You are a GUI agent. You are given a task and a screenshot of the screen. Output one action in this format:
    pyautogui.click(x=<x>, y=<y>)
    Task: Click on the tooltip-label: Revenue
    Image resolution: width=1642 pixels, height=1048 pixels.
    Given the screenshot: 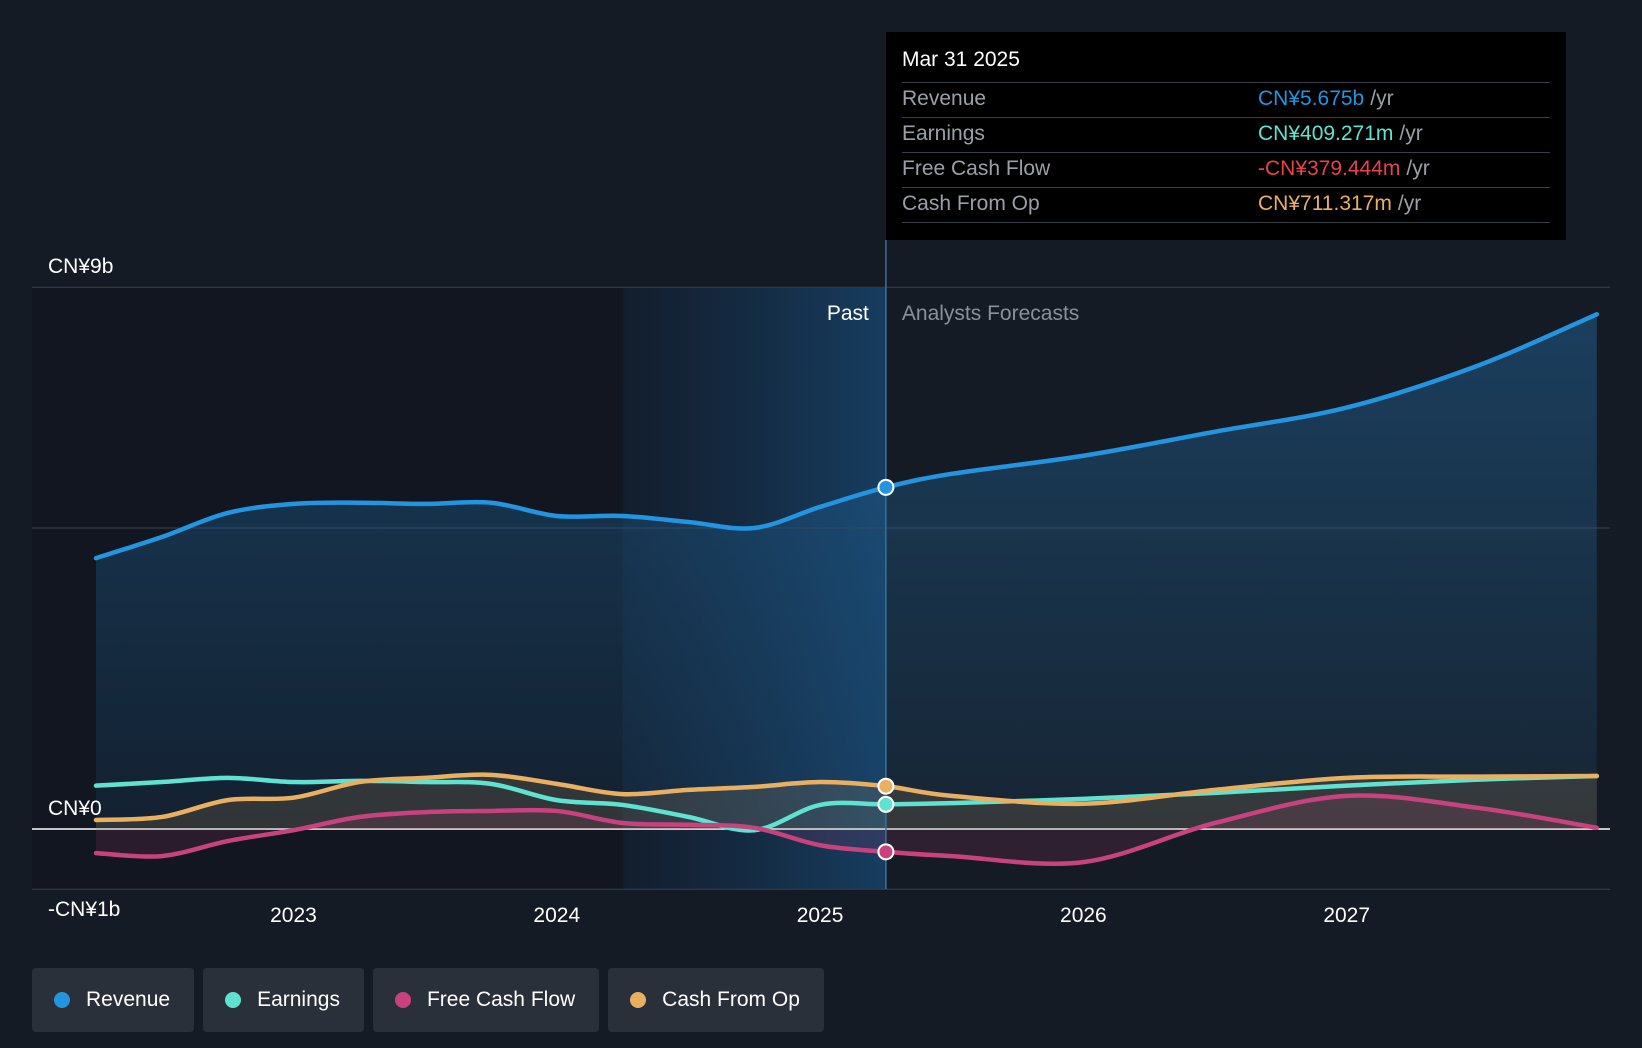 What is the action you would take?
    pyautogui.click(x=944, y=98)
    